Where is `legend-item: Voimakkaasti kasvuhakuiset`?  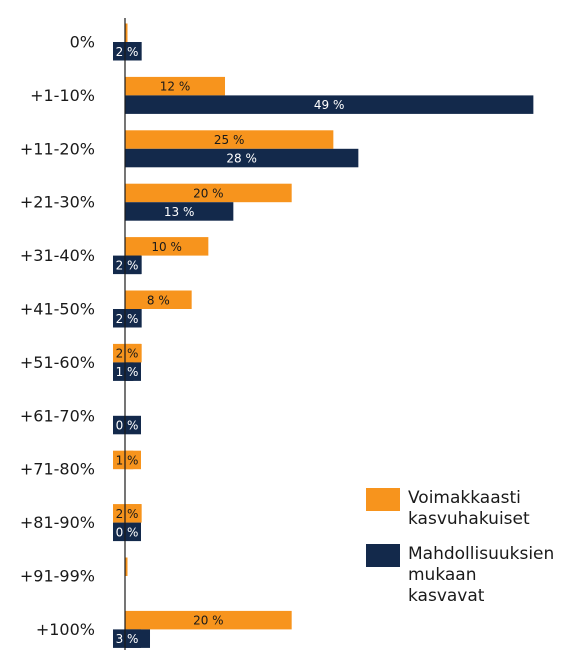 legend-item: Voimakkaasti kasvuhakuiset is located at coordinates (460, 509).